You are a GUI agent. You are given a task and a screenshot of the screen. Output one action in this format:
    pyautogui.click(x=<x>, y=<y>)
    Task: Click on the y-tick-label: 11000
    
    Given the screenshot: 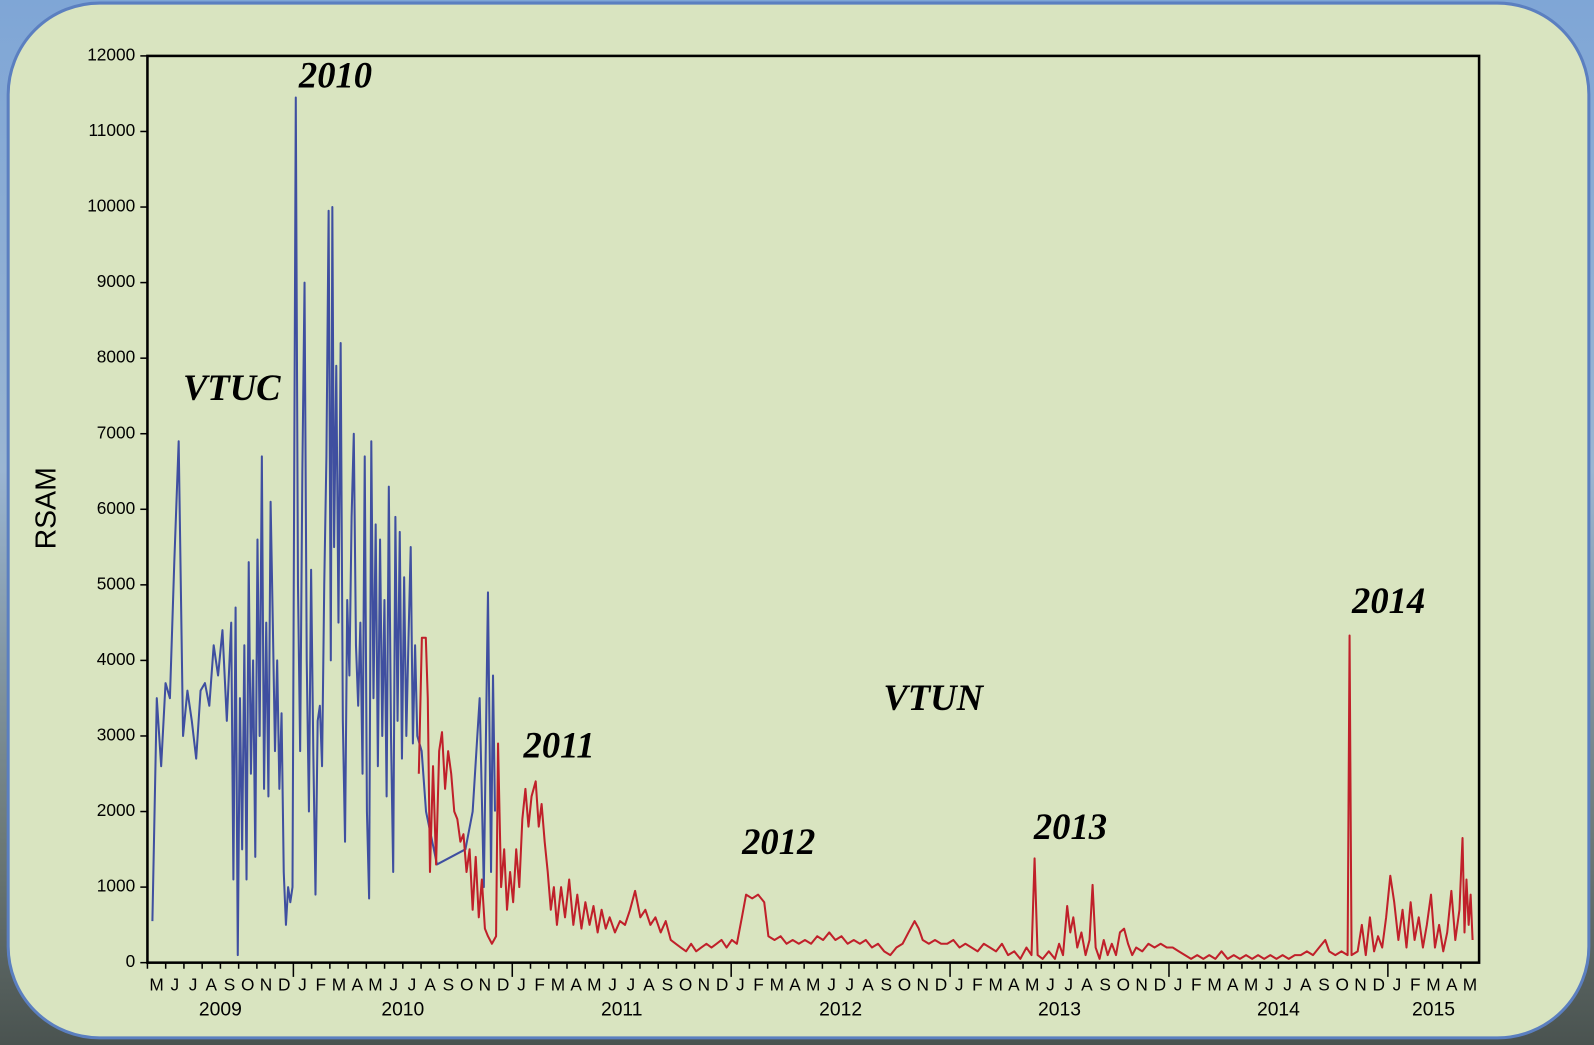 What is the action you would take?
    pyautogui.click(x=112, y=130)
    